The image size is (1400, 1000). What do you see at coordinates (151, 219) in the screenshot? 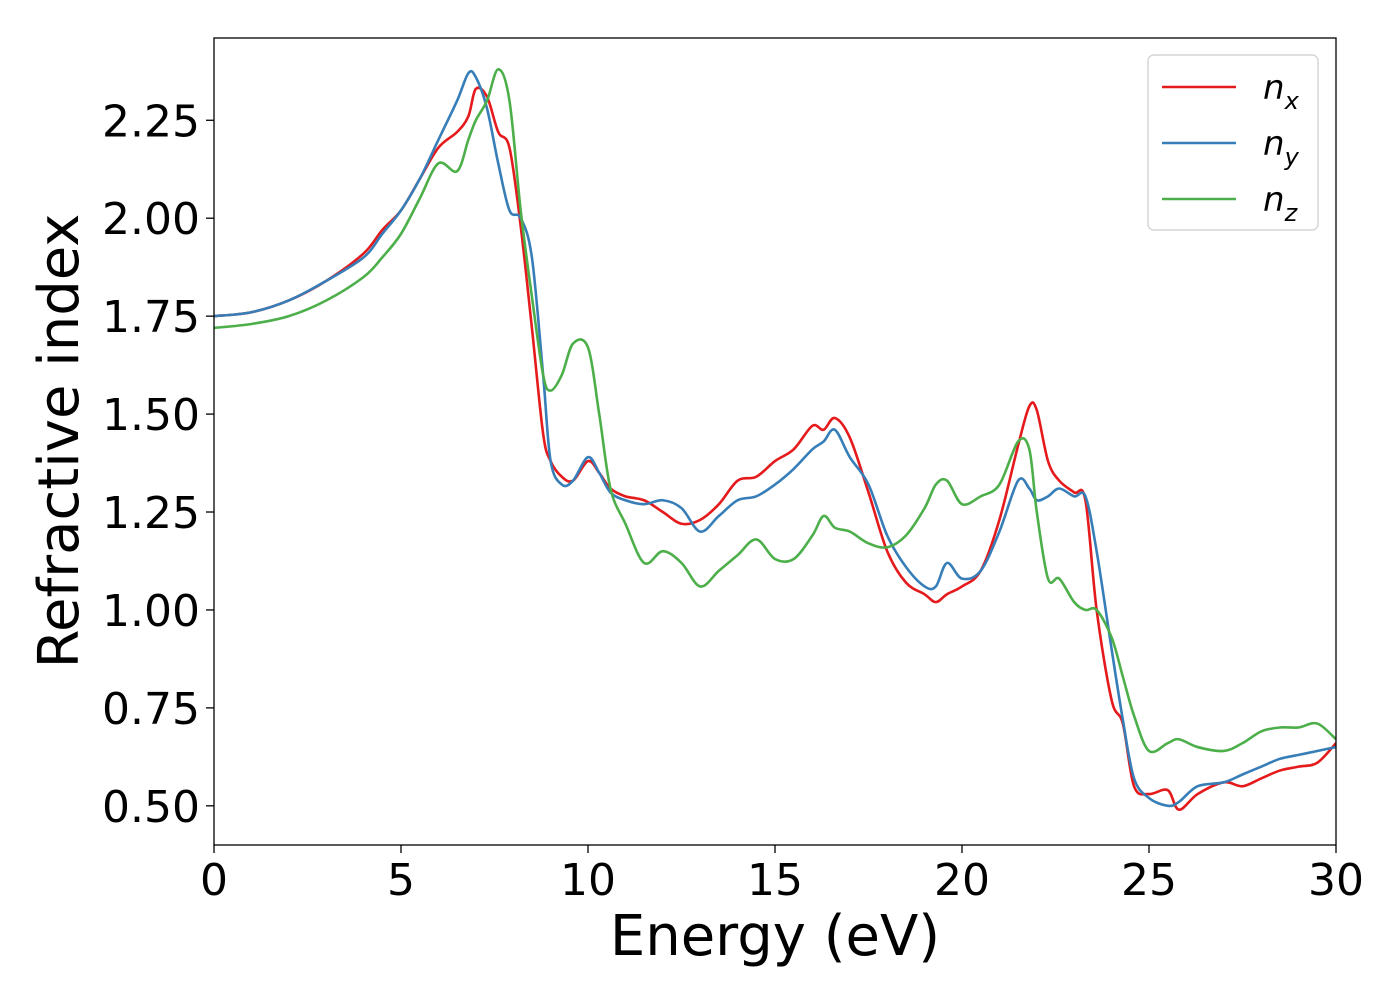
I see `y-tick-label: 2.00` at bounding box center [151, 219].